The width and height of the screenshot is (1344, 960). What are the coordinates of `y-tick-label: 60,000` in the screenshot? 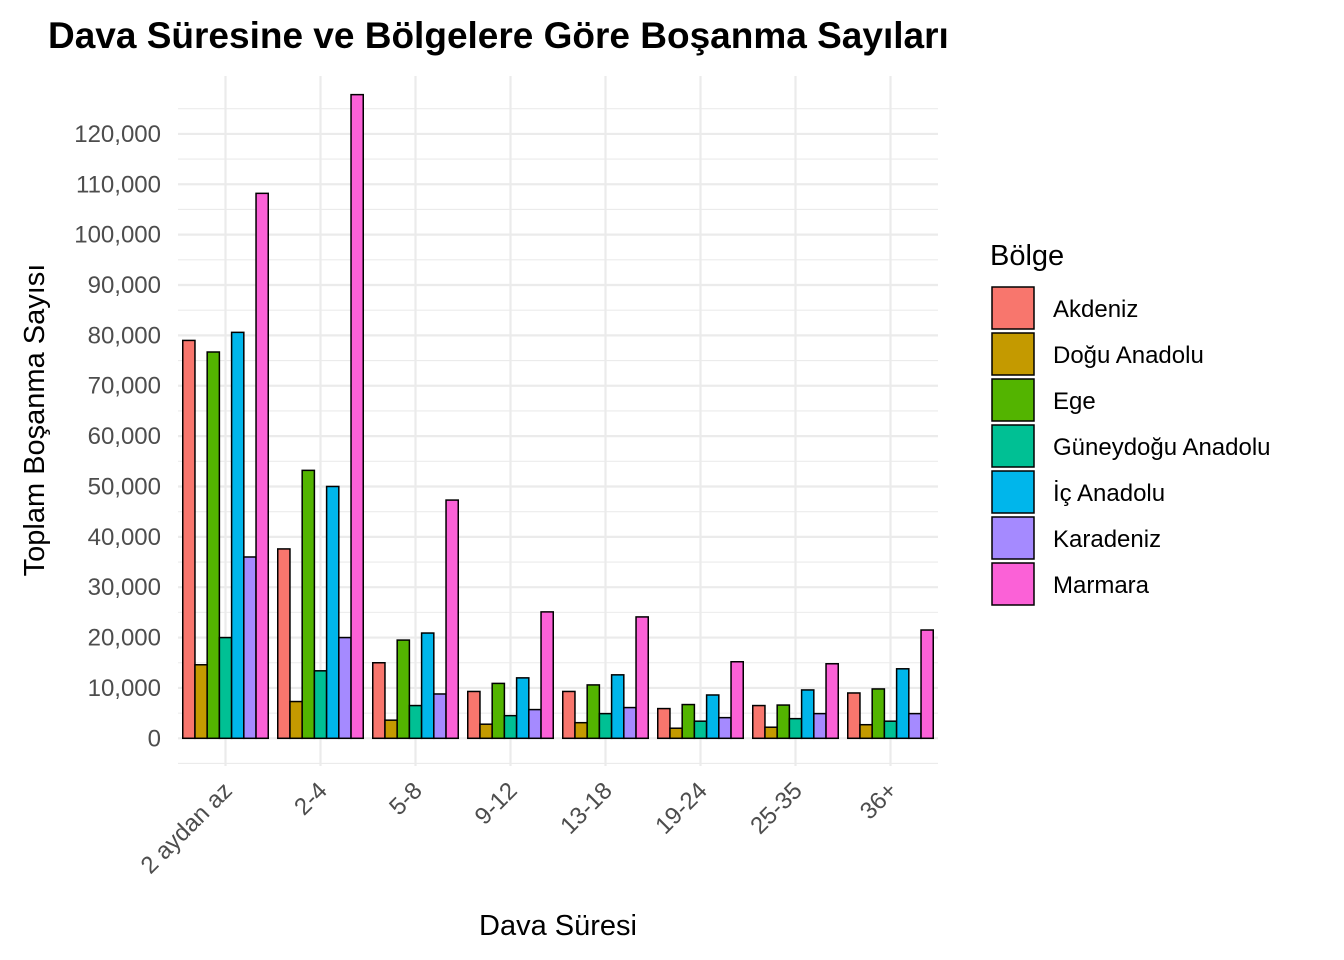 It's located at (124, 436).